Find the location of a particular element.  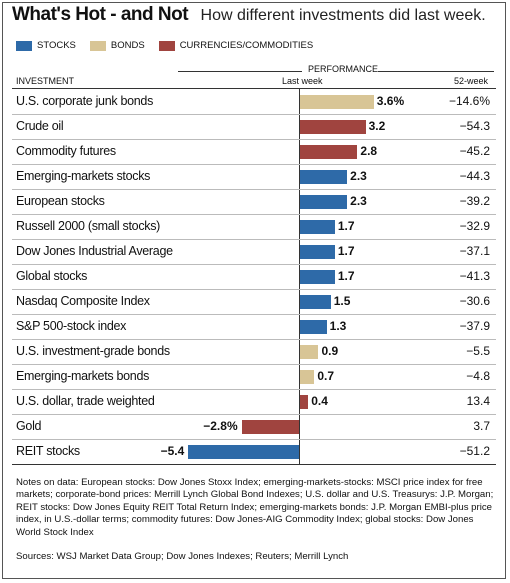

week52-value: −14.6% is located at coordinates (469, 100).